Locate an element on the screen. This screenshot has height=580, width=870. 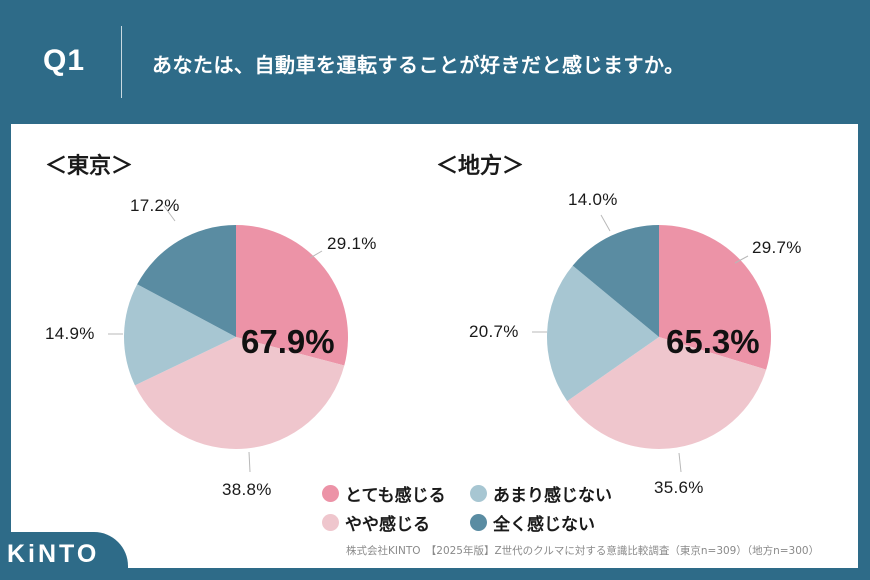
pie-chart-rural is located at coordinates (658, 337).